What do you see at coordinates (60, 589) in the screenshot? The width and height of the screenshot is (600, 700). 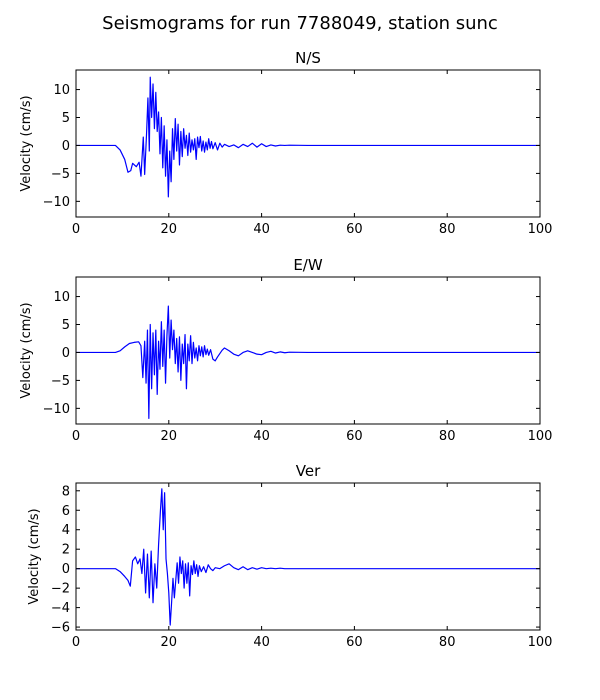 I see `y-tick-label: −2` at bounding box center [60, 589].